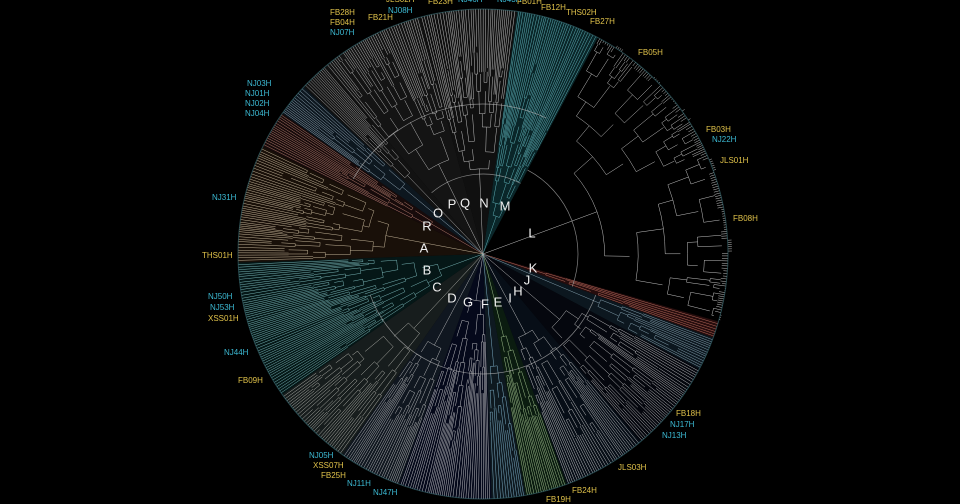  What do you see at coordinates (688, 413) in the screenshot?
I see `leaf-label: FB18H` at bounding box center [688, 413].